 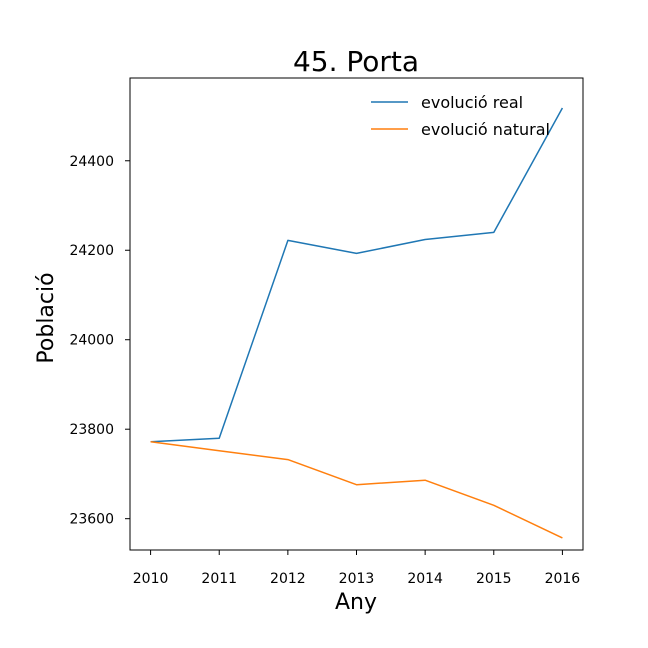 I want to click on x-tick-label: 2010, so click(x=151, y=579).